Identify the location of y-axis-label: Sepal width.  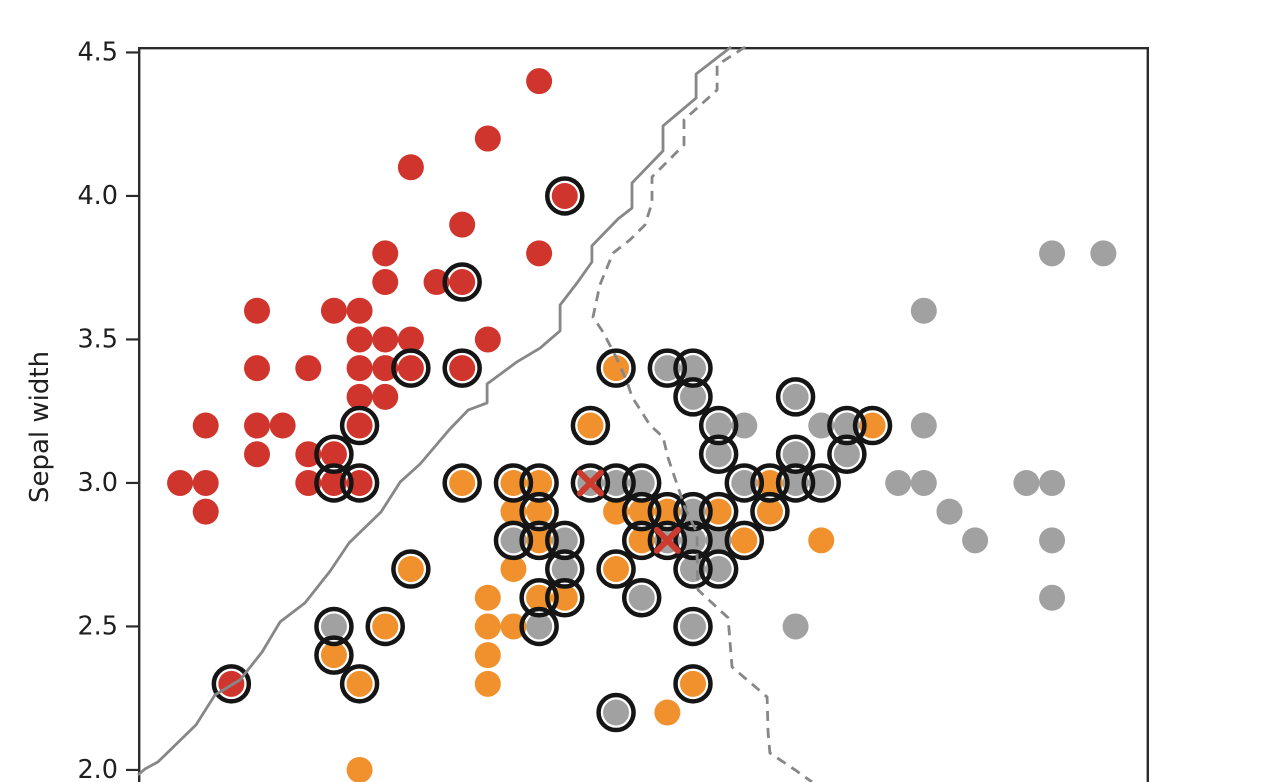
(40, 427).